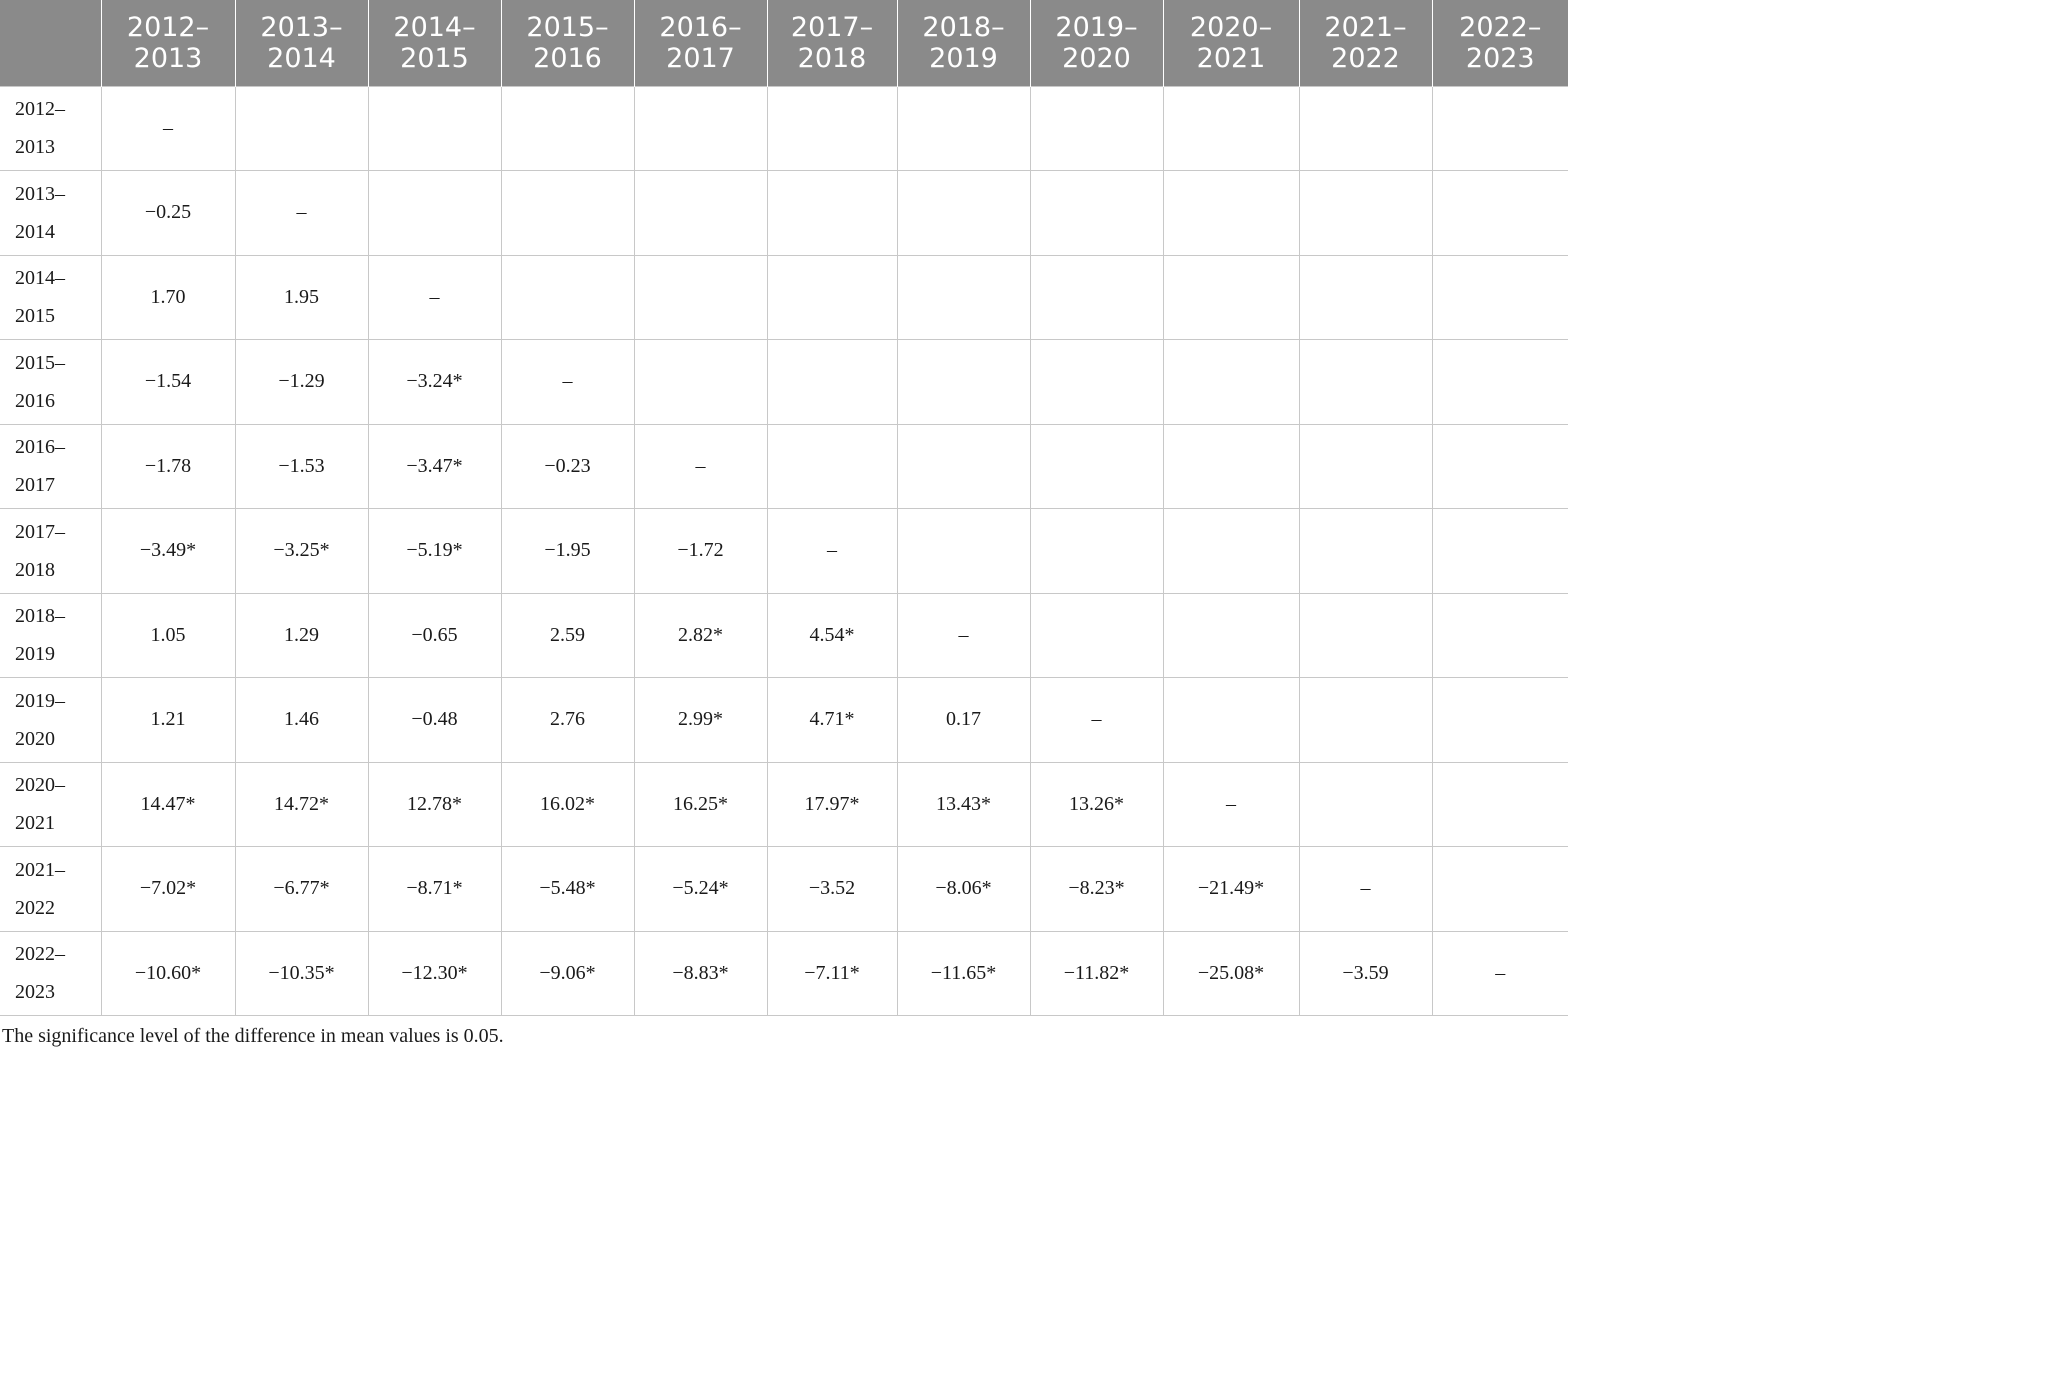  What do you see at coordinates (1365, 43) in the screenshot?
I see `column-header: 2021– 2022` at bounding box center [1365, 43].